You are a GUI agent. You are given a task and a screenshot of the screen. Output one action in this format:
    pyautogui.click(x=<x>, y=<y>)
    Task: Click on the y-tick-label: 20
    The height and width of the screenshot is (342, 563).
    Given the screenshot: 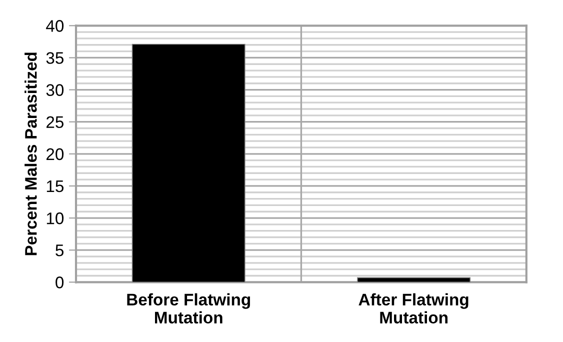 What is the action you would take?
    pyautogui.click(x=55, y=154)
    